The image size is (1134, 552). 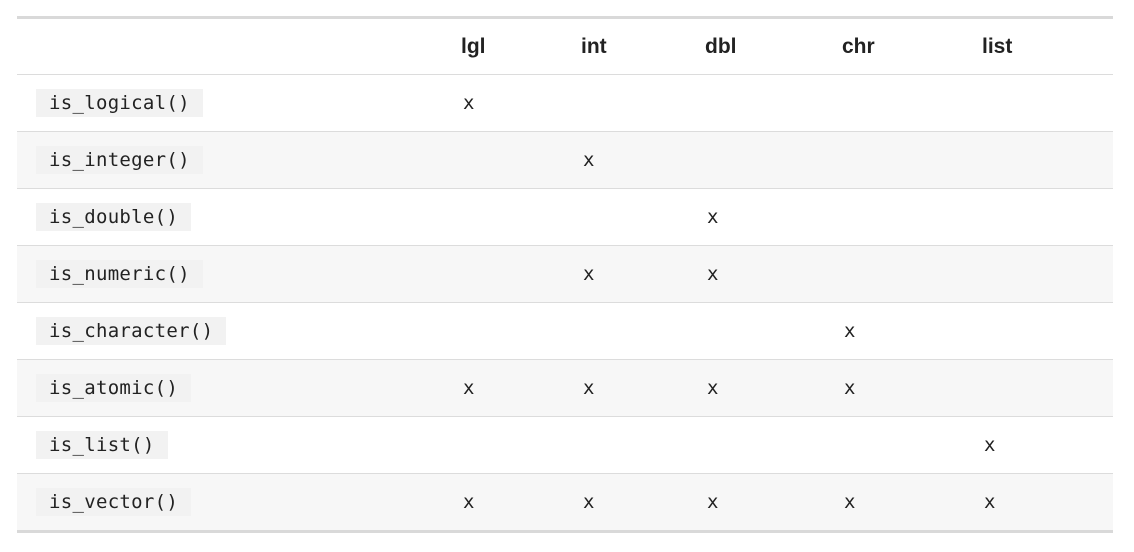 What do you see at coordinates (239, 331) in the screenshot?
I see `function-cell: is_character()` at bounding box center [239, 331].